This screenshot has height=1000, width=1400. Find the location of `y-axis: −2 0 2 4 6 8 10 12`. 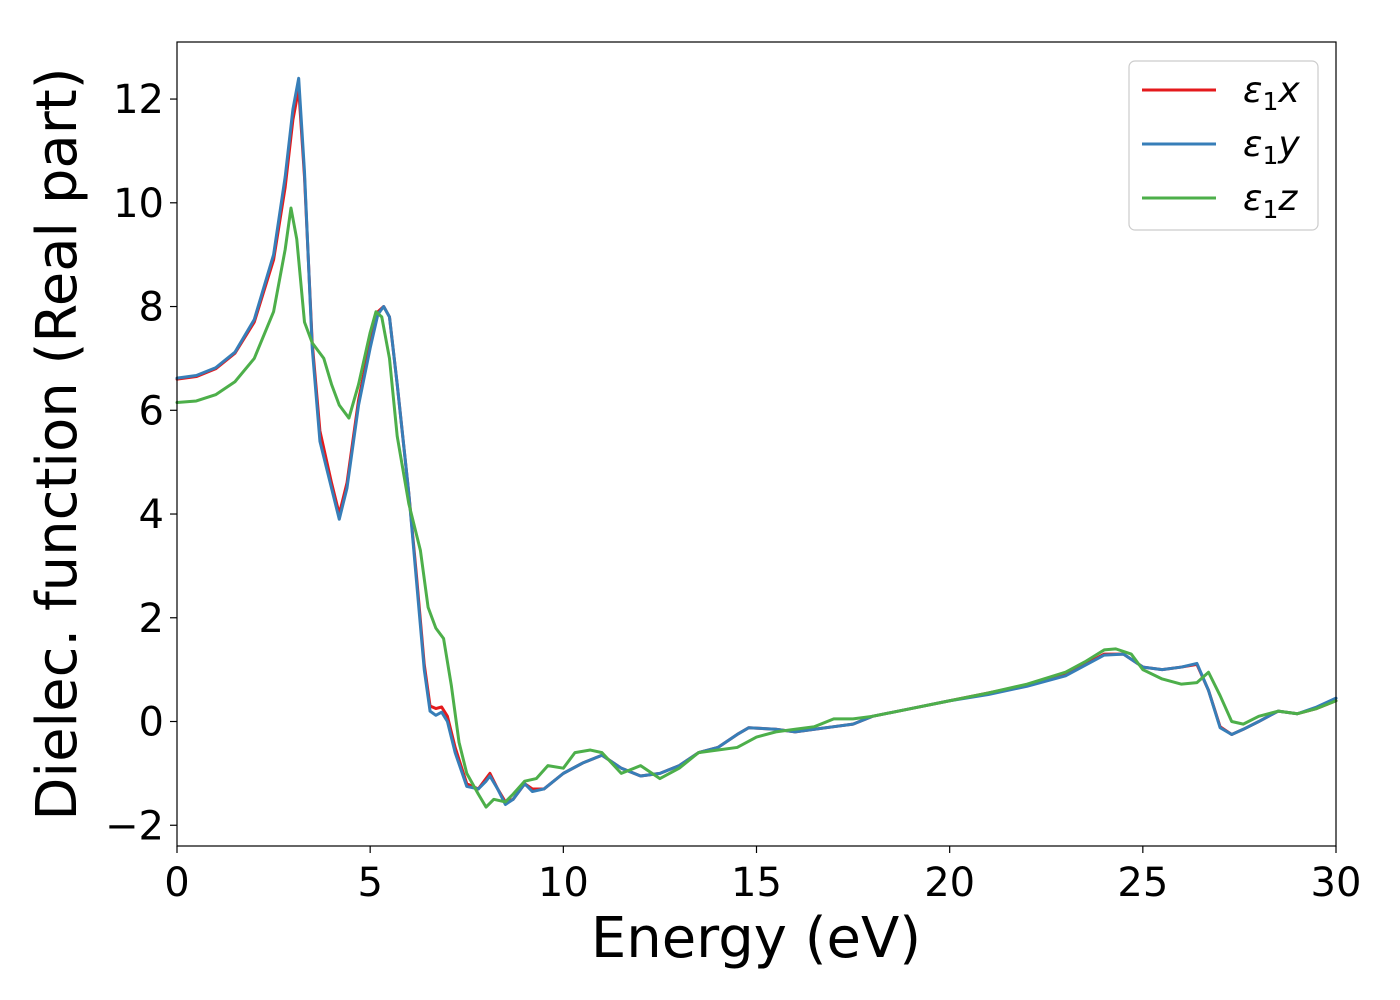

y-axis: −2 0 2 4 6 8 10 12 is located at coordinates (141, 463).